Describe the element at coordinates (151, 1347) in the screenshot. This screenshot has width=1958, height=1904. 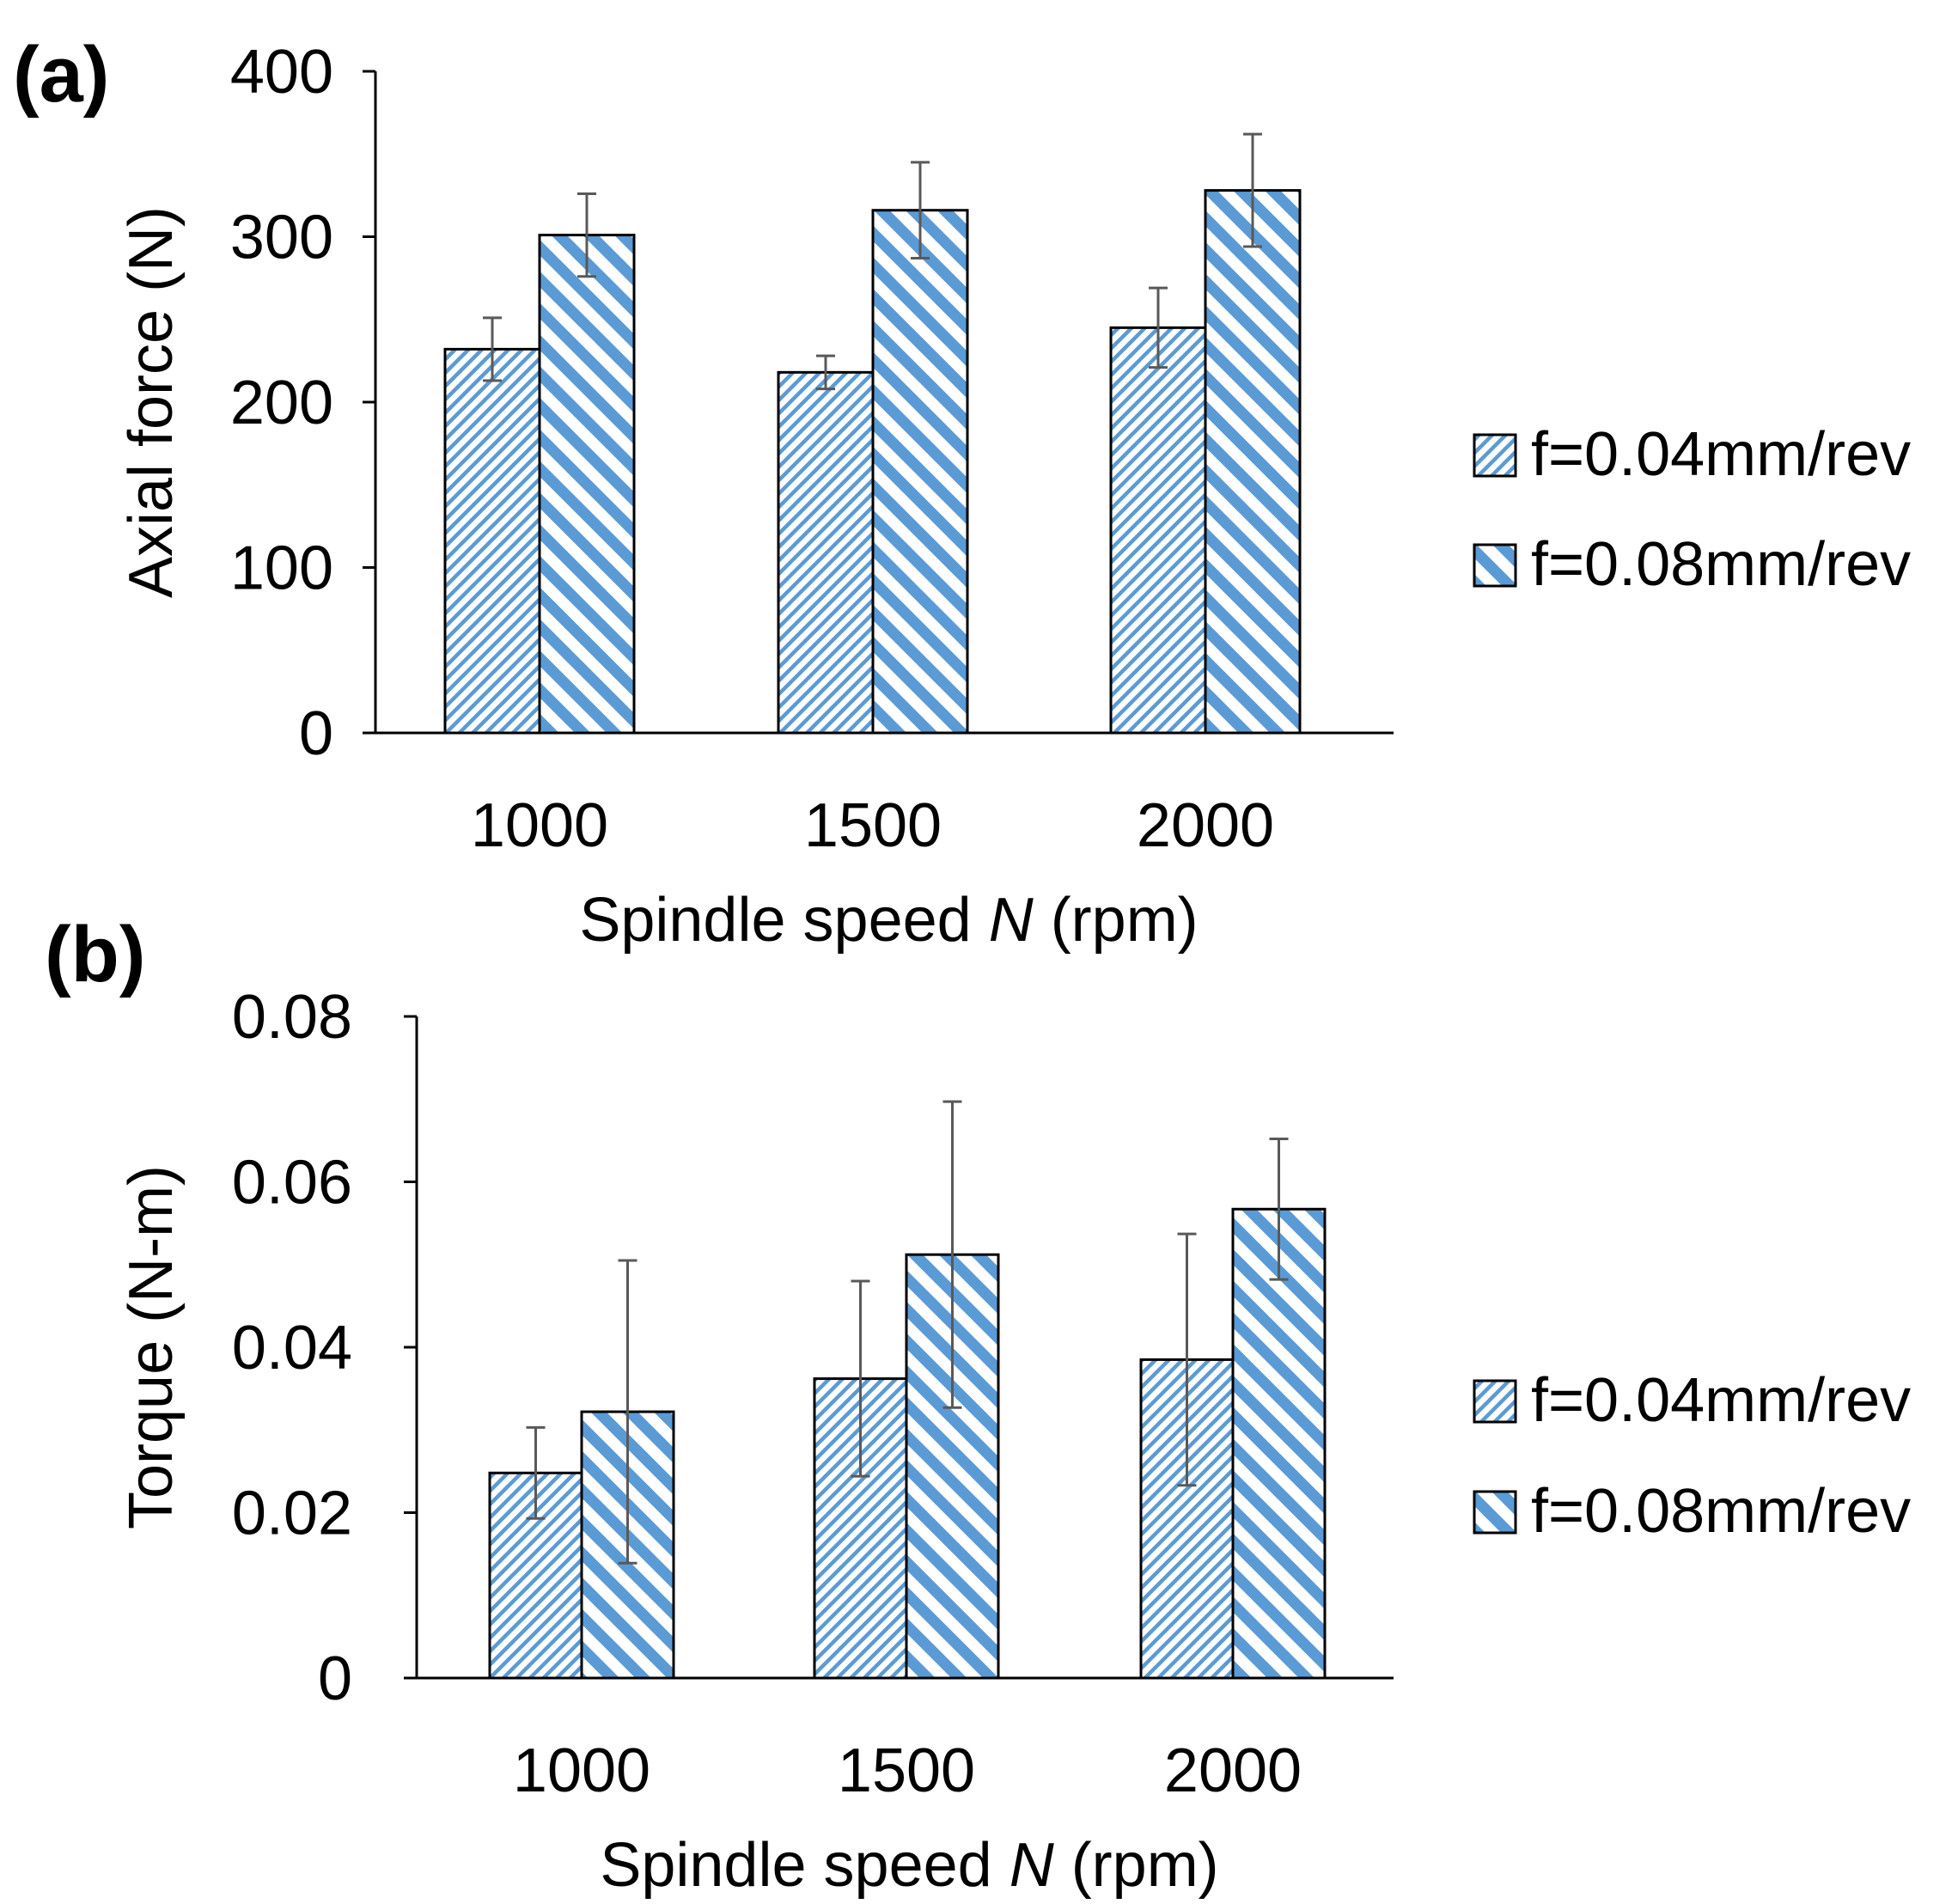
I see `y-axis-title: Torque (N-m)` at that location.